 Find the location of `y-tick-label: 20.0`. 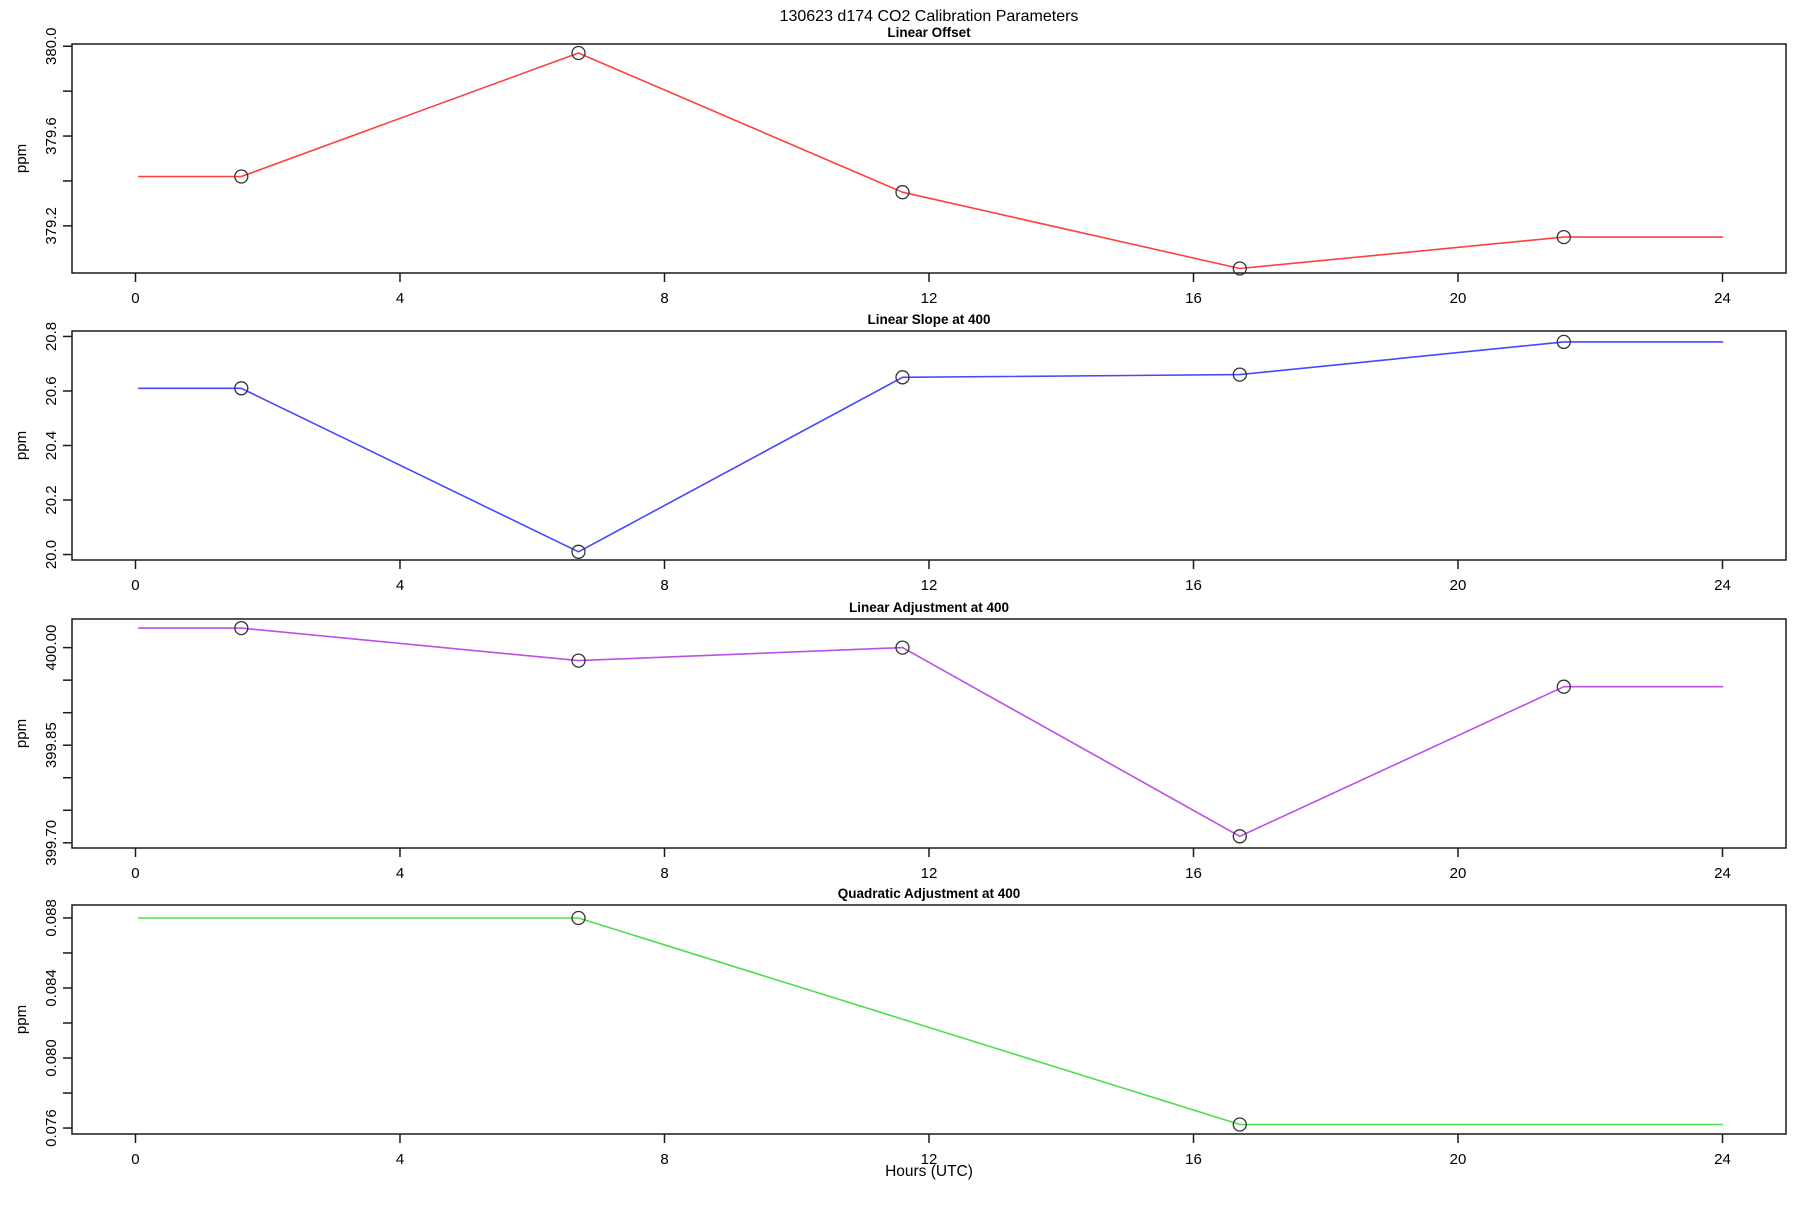

y-tick-label: 20.0 is located at coordinates (51, 554).